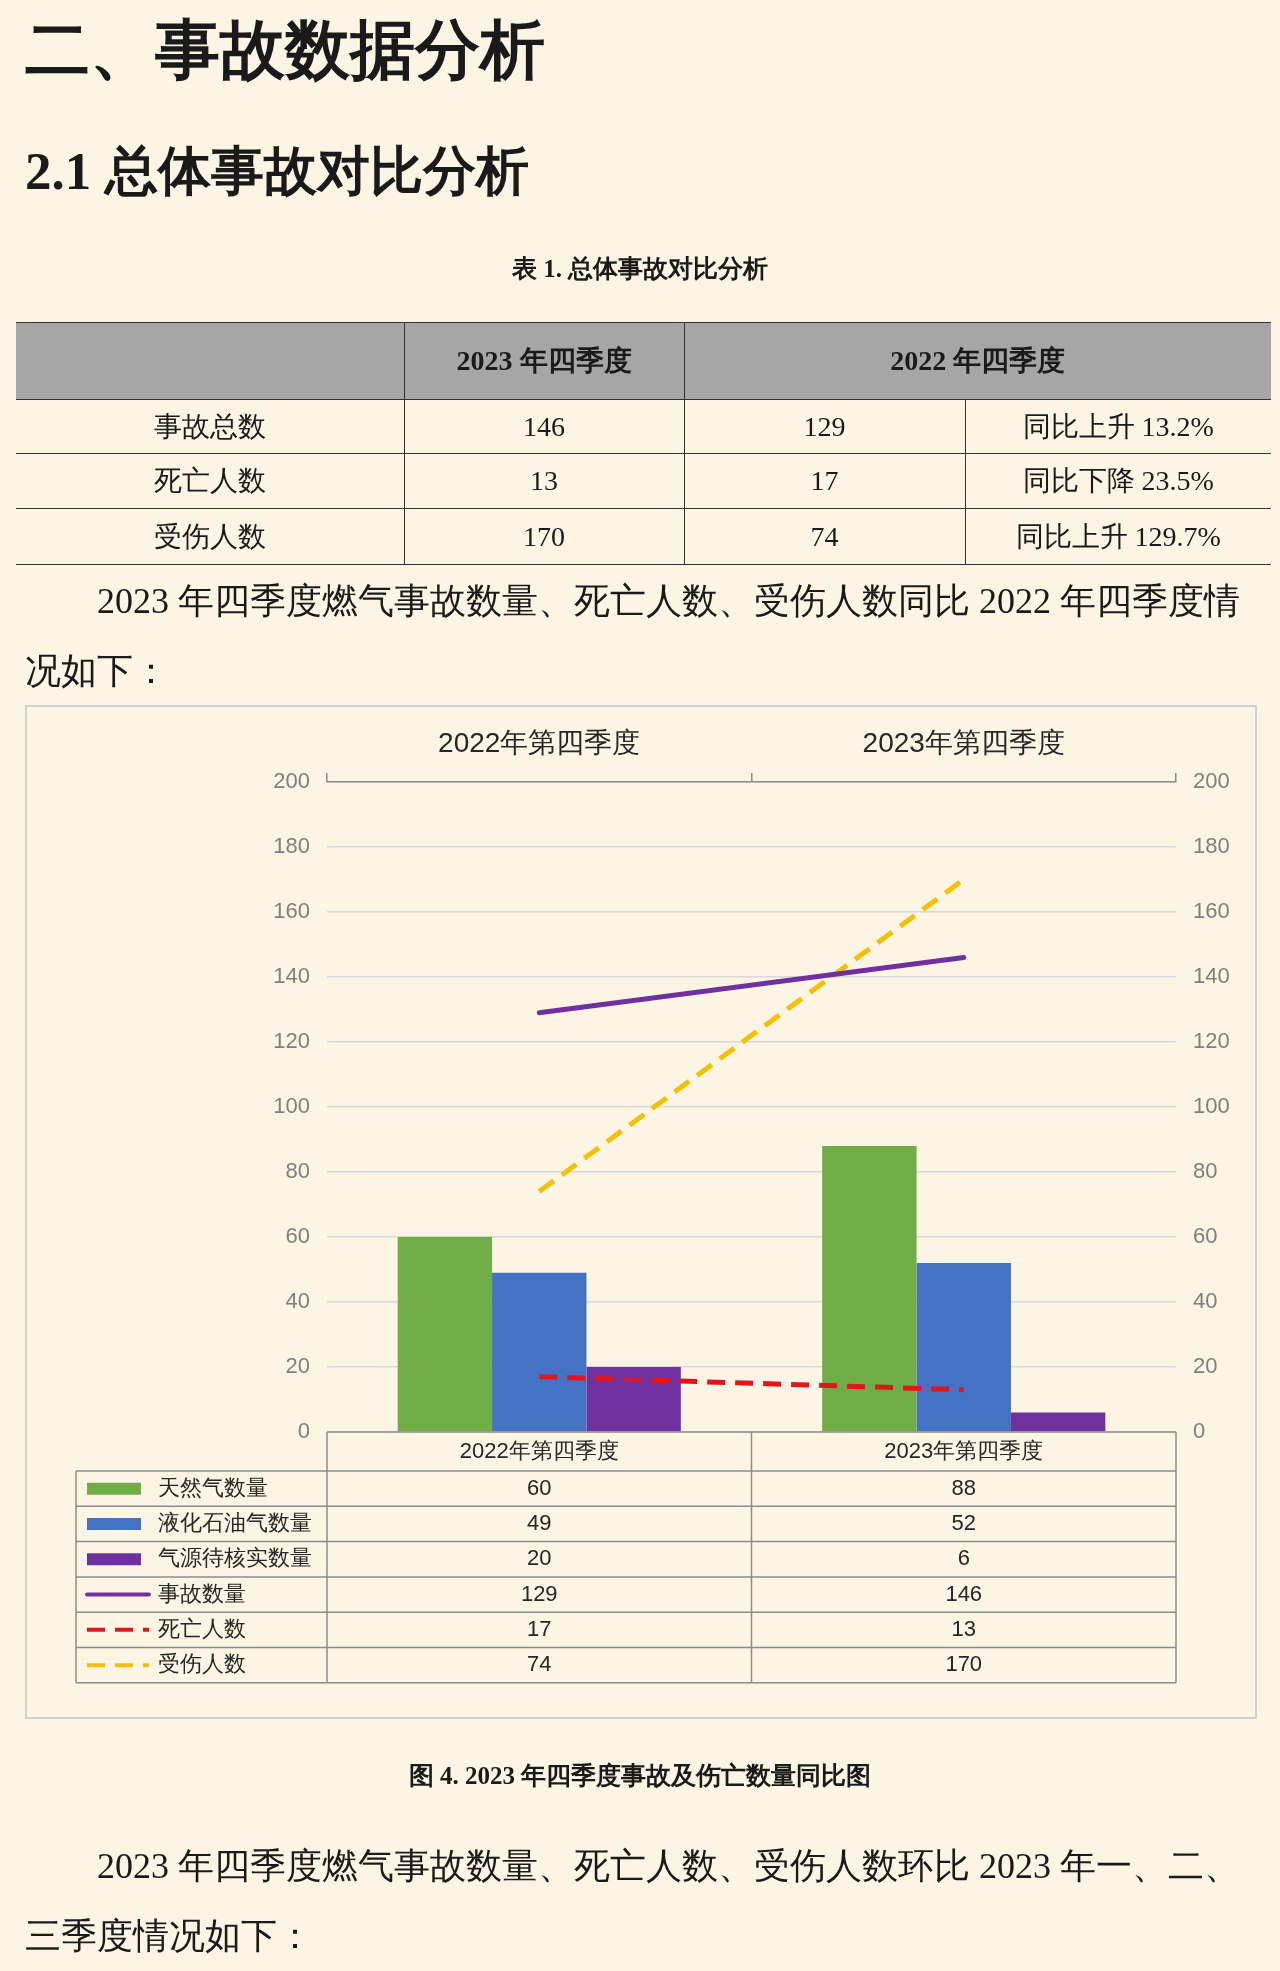 This screenshot has height=1971, width=1280. Describe the element at coordinates (210, 426) in the screenshot. I see `text: 事故总数` at that location.